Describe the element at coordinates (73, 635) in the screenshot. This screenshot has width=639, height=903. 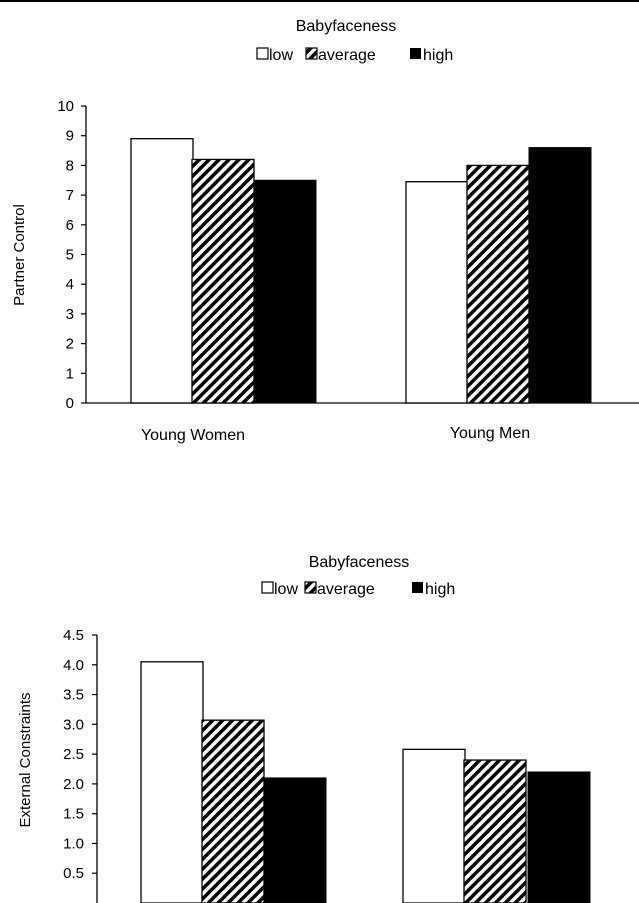
I see `y-tick-label: 4.5` at that location.